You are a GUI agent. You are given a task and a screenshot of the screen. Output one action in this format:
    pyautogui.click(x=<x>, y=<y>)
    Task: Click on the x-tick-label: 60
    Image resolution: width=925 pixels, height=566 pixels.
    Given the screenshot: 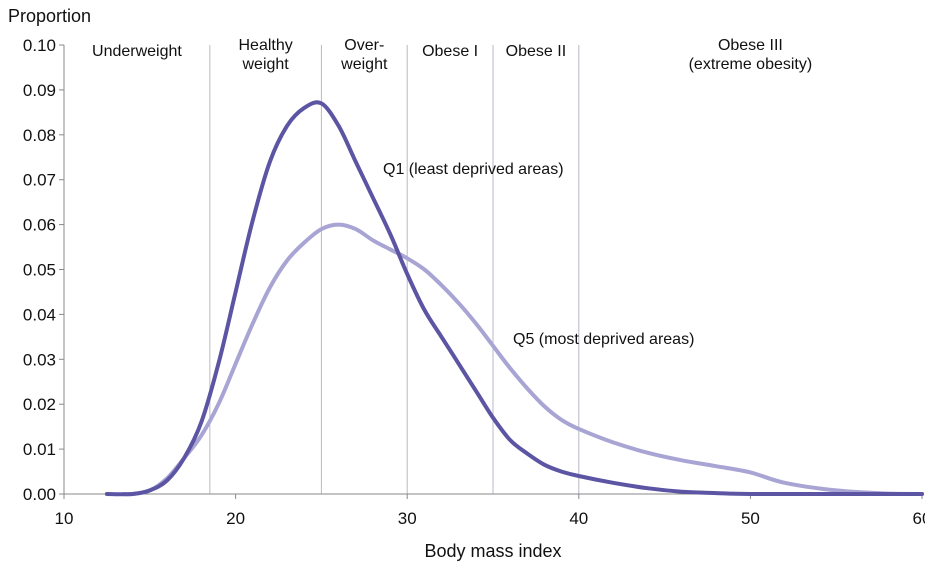 What is the action you would take?
    pyautogui.click(x=919, y=518)
    